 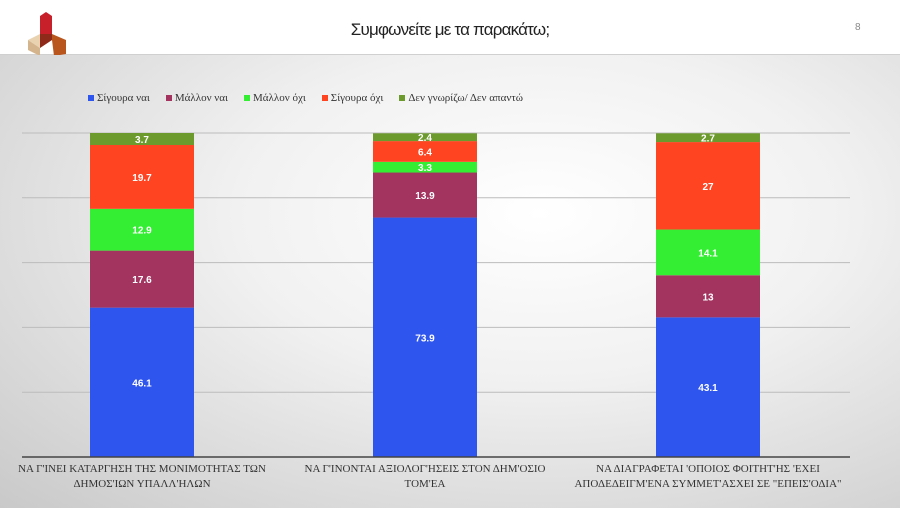 I want to click on slide-header: Συμφωνείτε με τα παρακάτω; 8, so click(x=450, y=28).